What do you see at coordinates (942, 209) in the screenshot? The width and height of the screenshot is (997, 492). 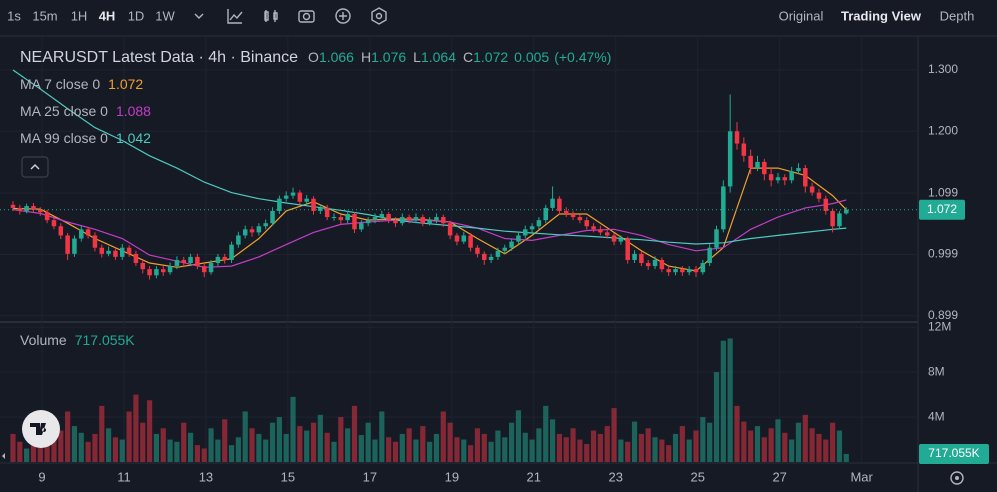 I see `last-price-label: 1.072` at bounding box center [942, 209].